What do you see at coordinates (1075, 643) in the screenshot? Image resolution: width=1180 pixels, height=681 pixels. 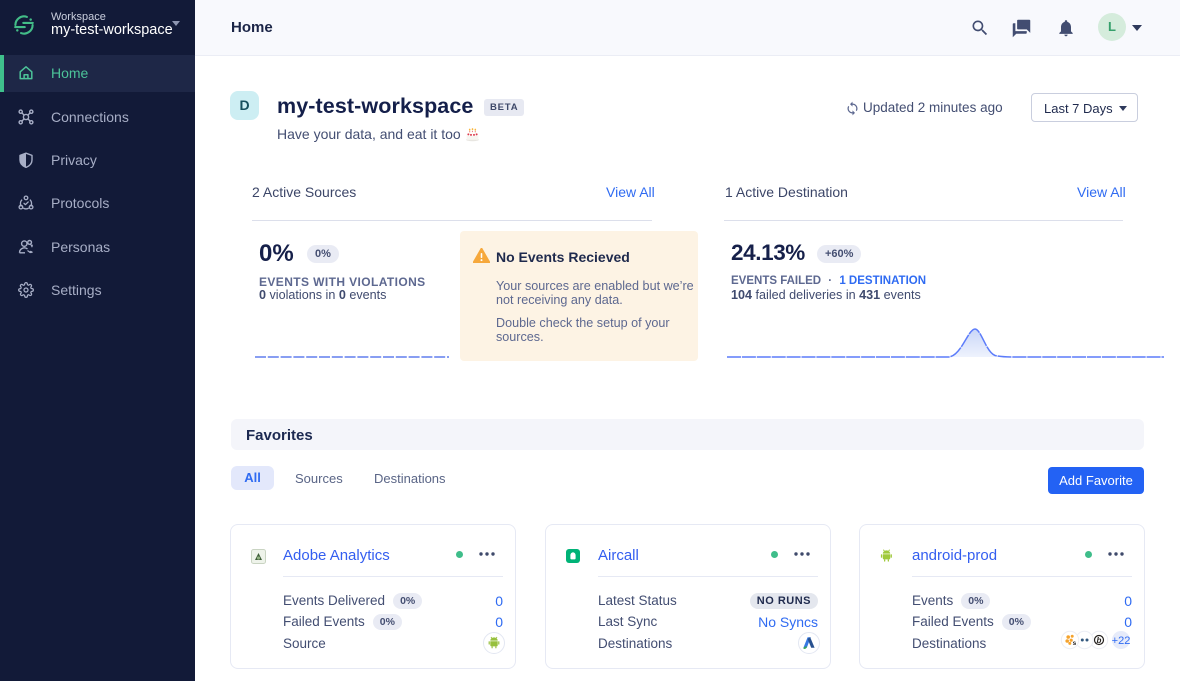 I see `svg-text: s` at bounding box center [1075, 643].